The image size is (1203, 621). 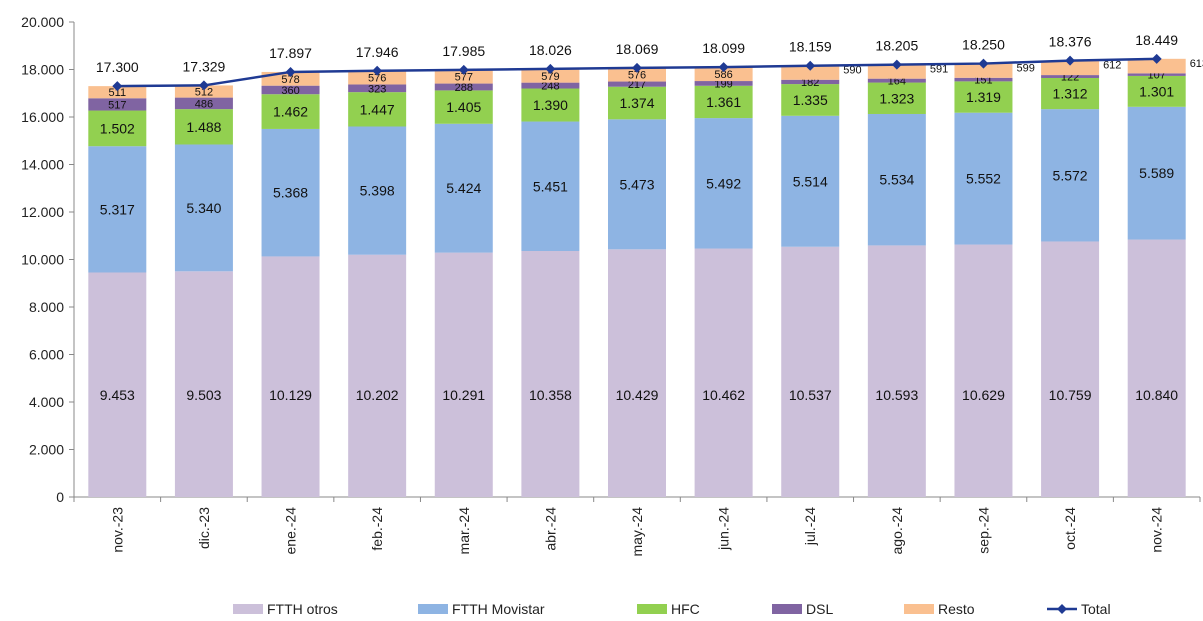 I want to click on bar-segment-label: 579, so click(x=550, y=77).